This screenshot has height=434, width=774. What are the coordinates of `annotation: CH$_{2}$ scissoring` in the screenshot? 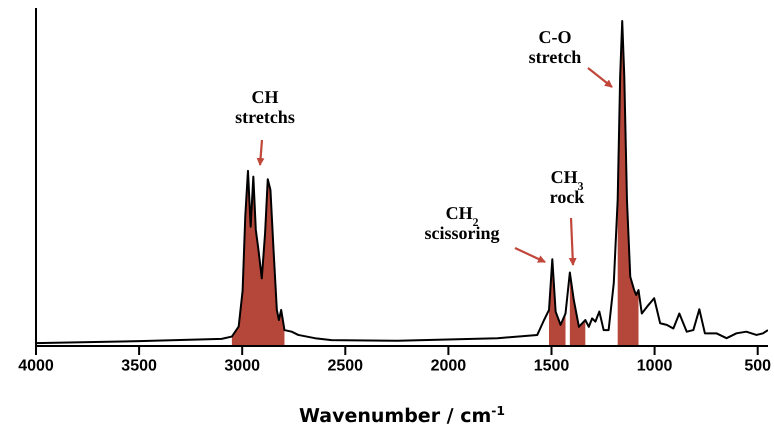 It's located at (462, 223).